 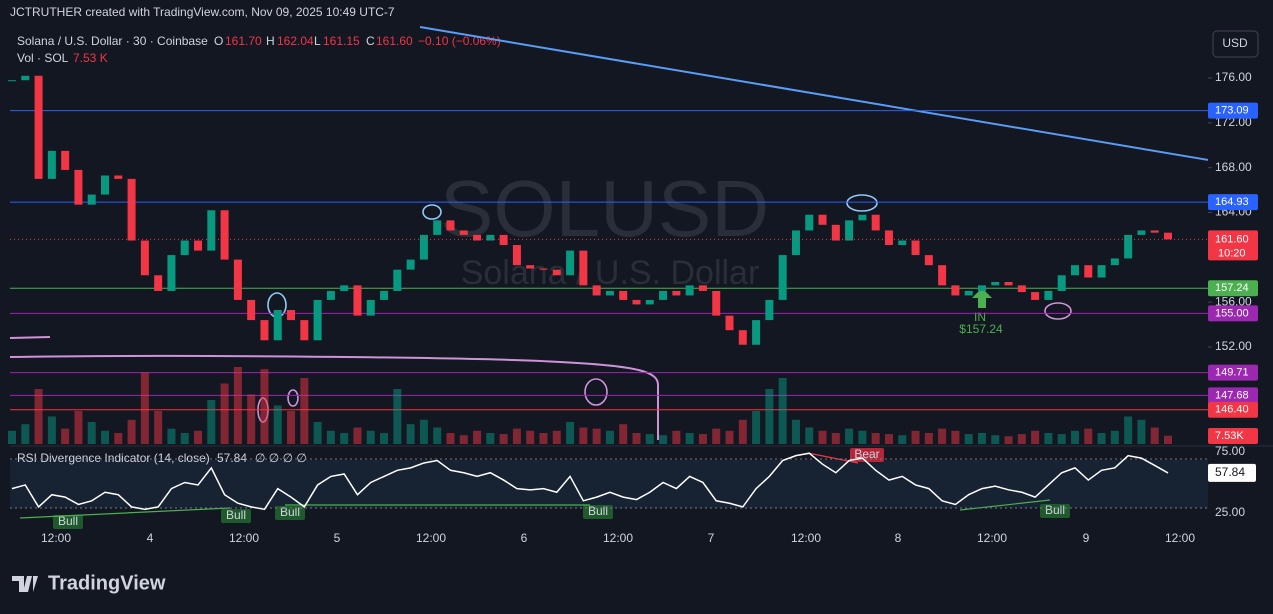 What do you see at coordinates (981, 329) in the screenshot?
I see `annotation-price: $157.24` at bounding box center [981, 329].